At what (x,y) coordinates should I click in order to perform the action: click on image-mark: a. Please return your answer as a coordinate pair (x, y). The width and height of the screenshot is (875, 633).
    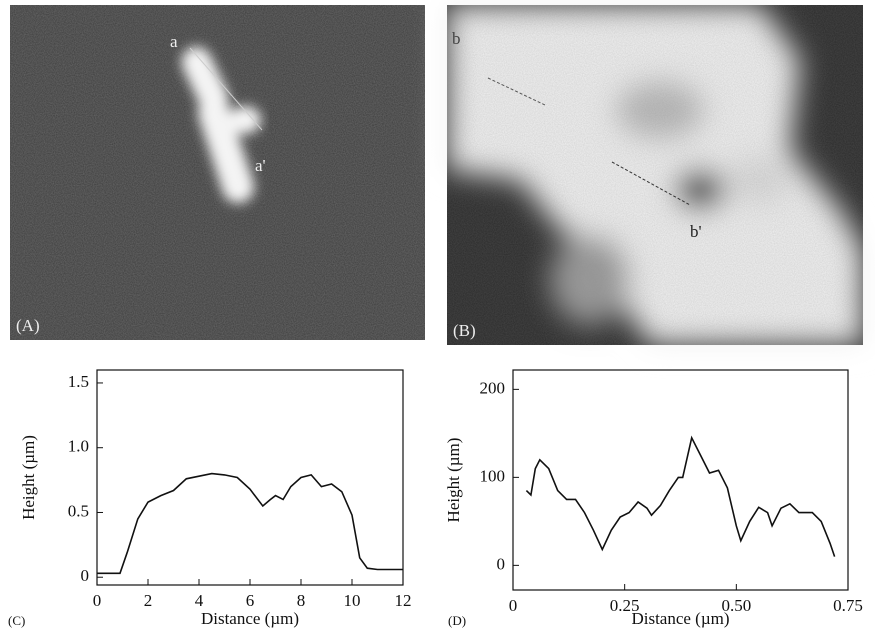
    Looking at the image, I should click on (174, 41).